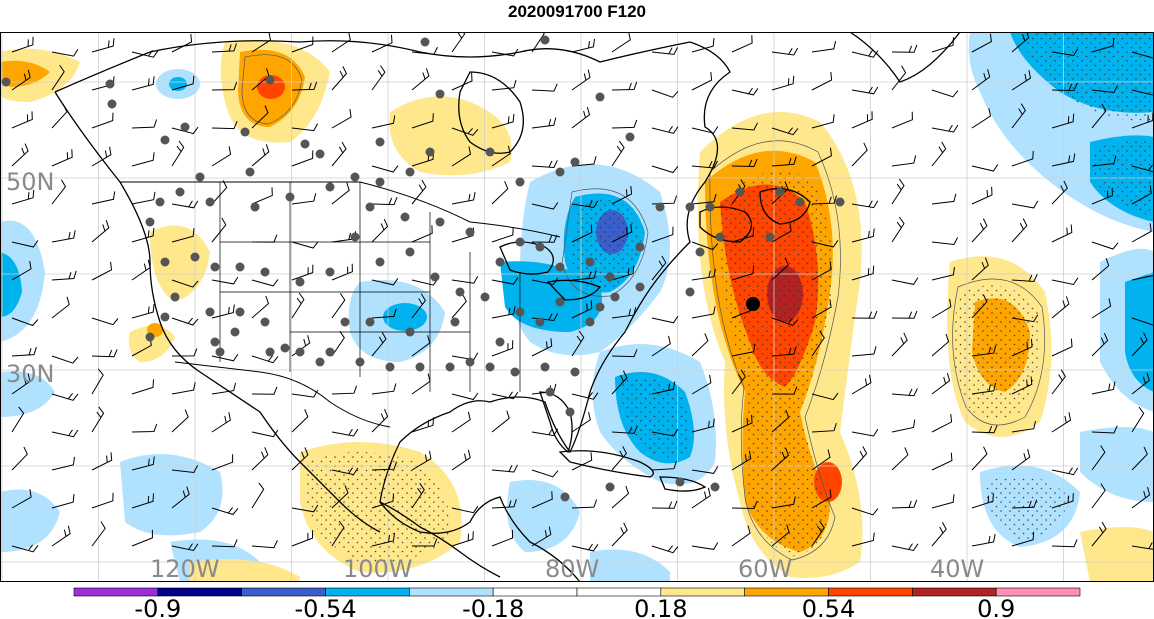 This screenshot has height=619, width=1154. Describe the element at coordinates (325, 607) in the screenshot. I see `colorbar-tick-label: -0.54` at that location.